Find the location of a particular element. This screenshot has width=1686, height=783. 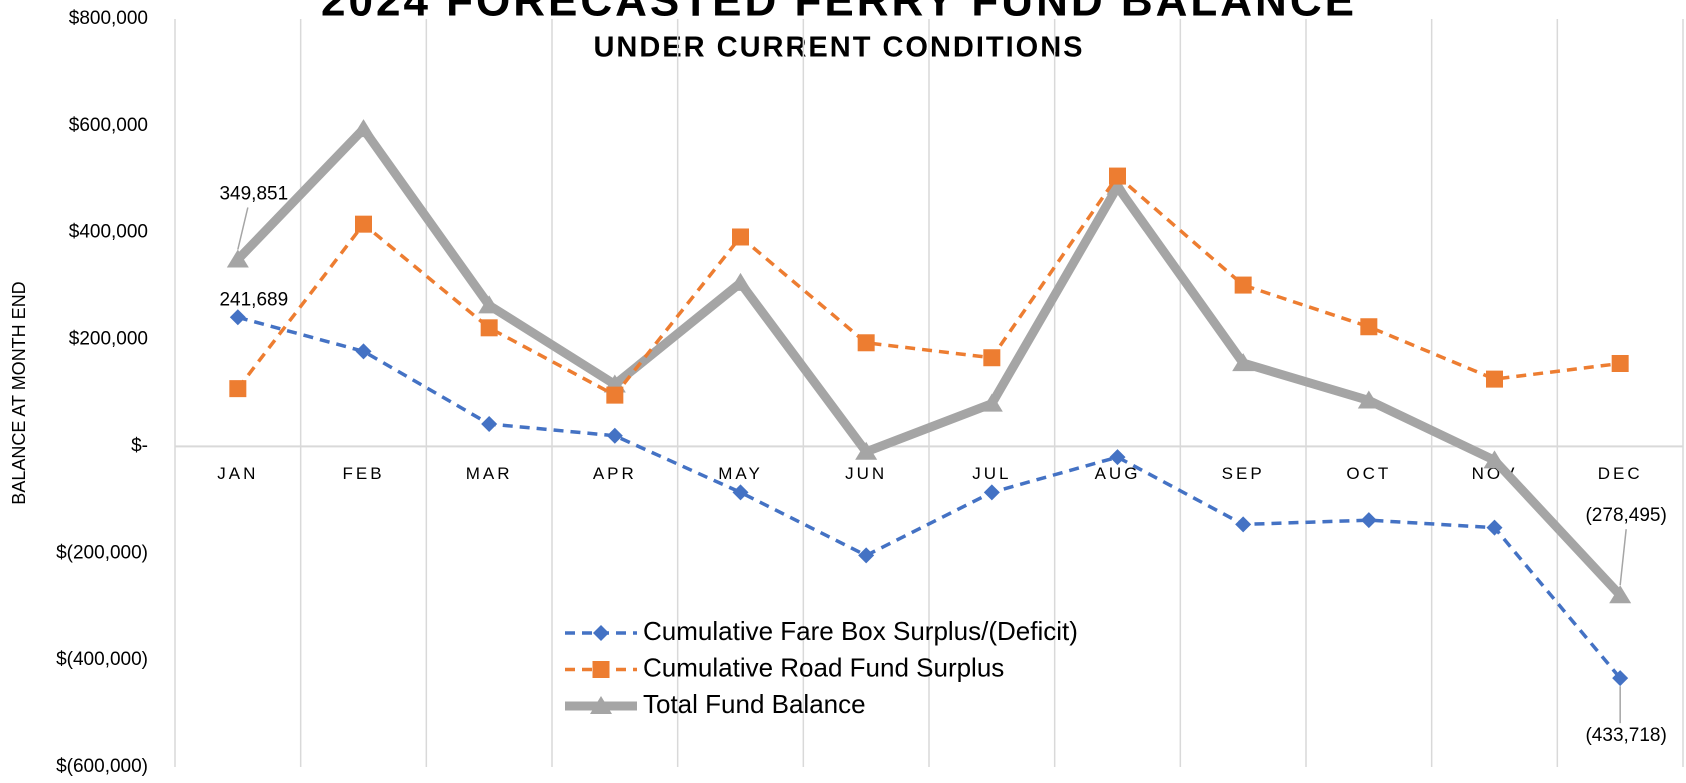

x-tick-label: JAN is located at coordinates (237, 473).